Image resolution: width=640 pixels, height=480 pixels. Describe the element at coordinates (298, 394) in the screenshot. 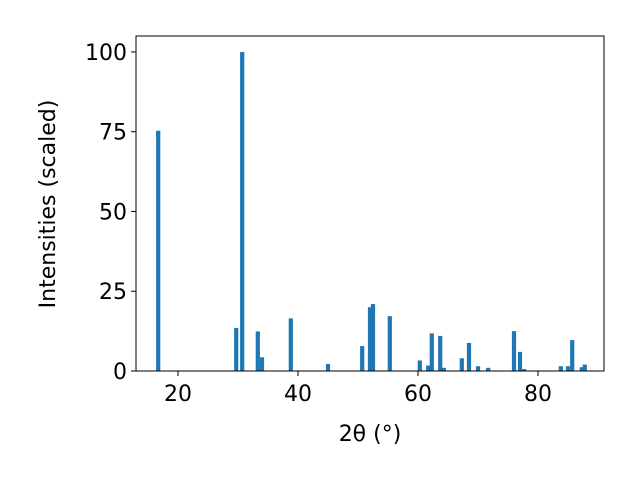

I see `x-tick-label: 40` at that location.